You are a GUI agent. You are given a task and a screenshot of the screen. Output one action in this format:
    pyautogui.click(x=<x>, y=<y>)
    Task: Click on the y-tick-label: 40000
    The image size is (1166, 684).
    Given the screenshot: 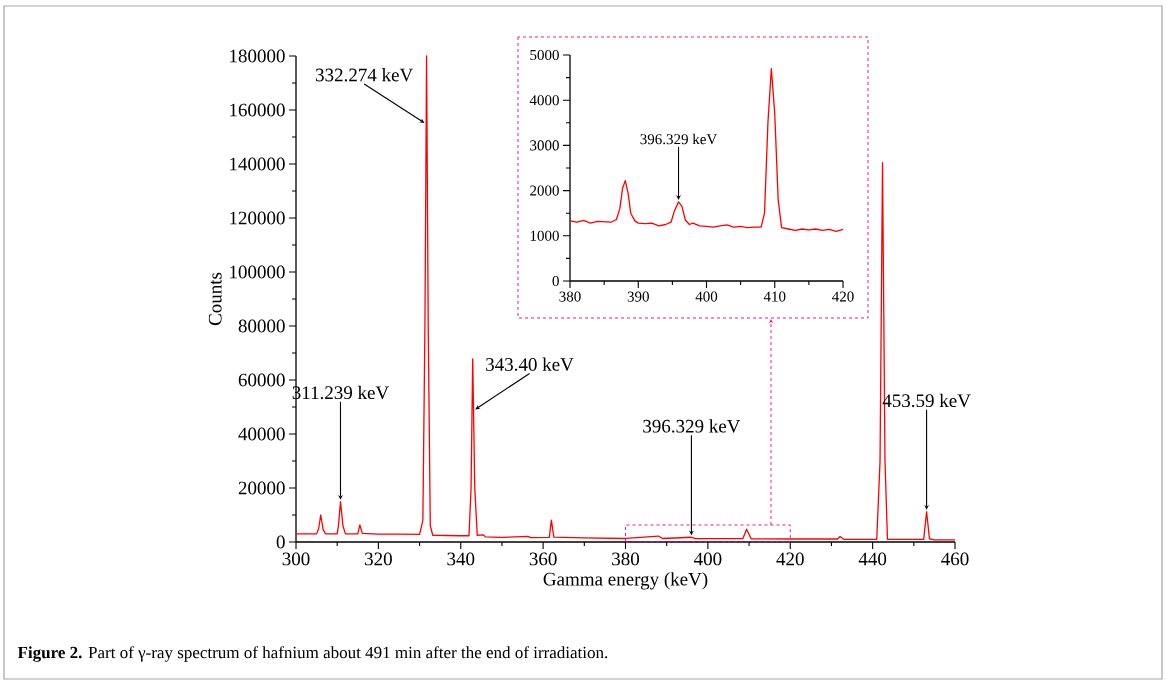 What is the action you would take?
    pyautogui.click(x=261, y=434)
    